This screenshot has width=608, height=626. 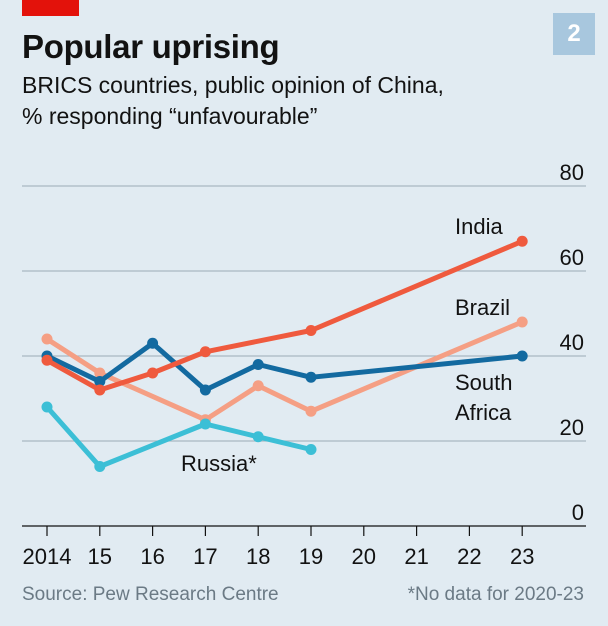 I want to click on data-point-brazil-2014, so click(x=47, y=339).